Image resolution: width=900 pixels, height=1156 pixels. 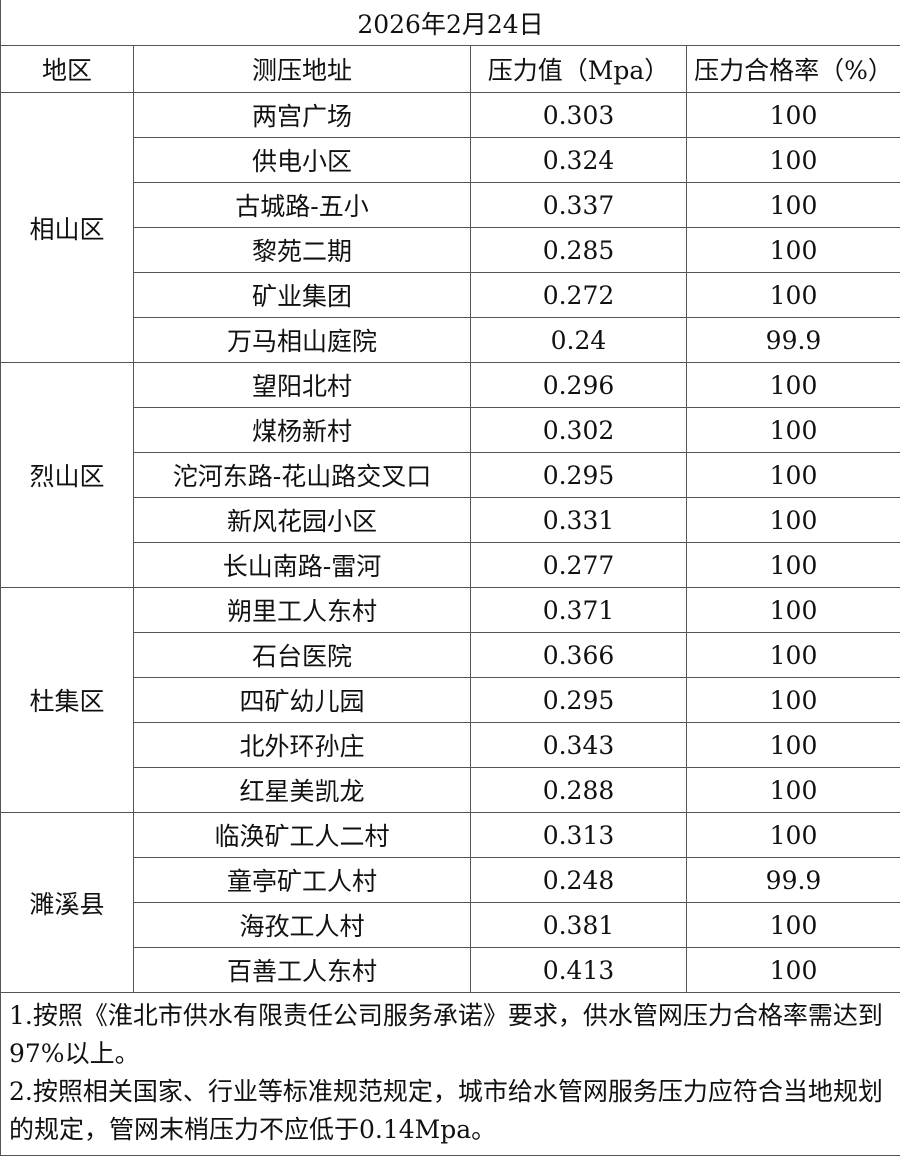 I want to click on address-cell: 海孜工人村, so click(x=302, y=925).